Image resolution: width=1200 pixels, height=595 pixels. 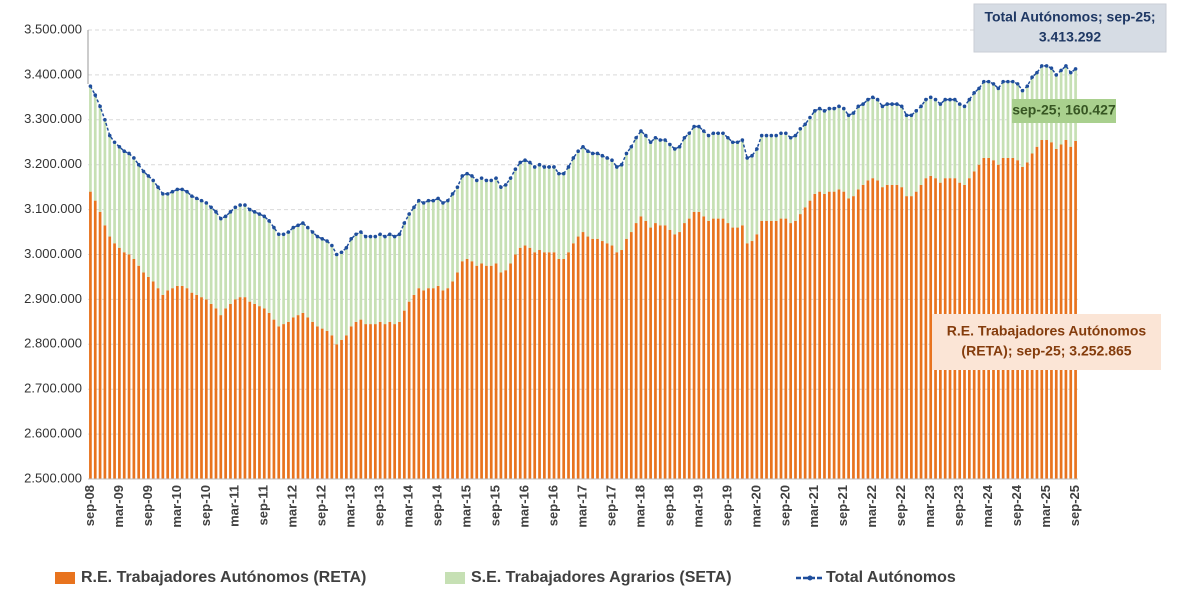 I want to click on y-tick-label: 2.900.000, so click(x=53, y=298).